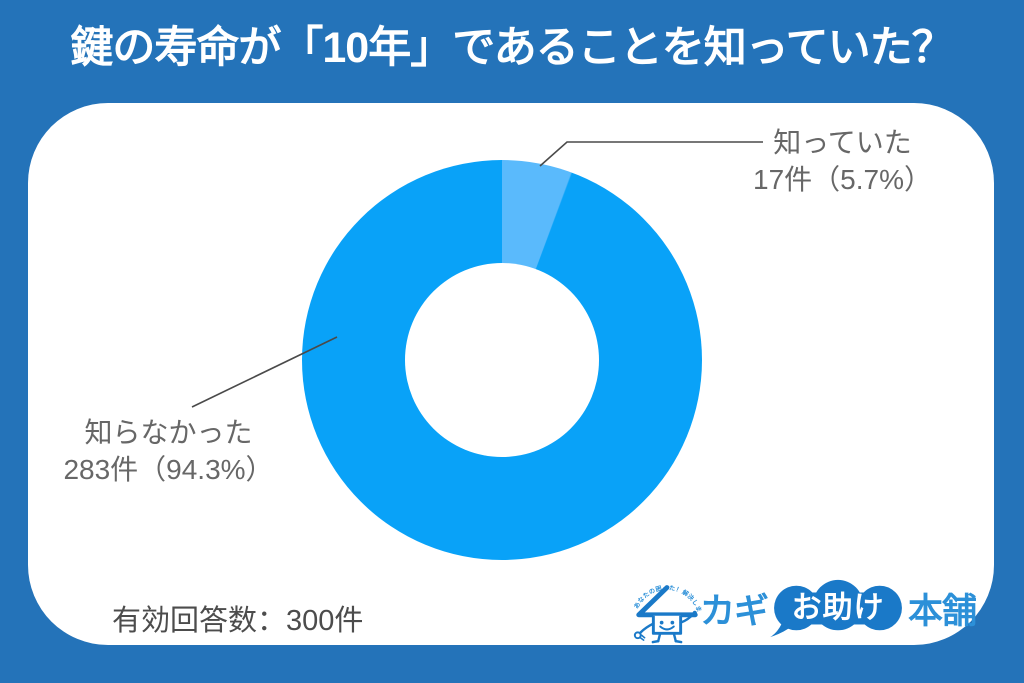 The image size is (1024, 683). Describe the element at coordinates (687, 618) in the screenshot. I see `mascot-arm-right` at that location.